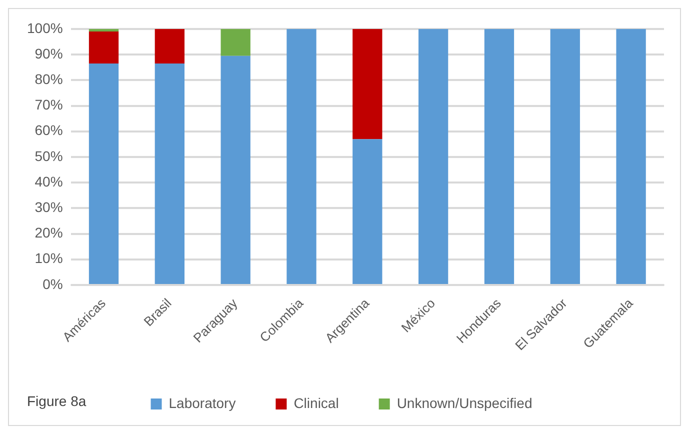  I want to click on y-tick-label: 100%, so click(44, 28).